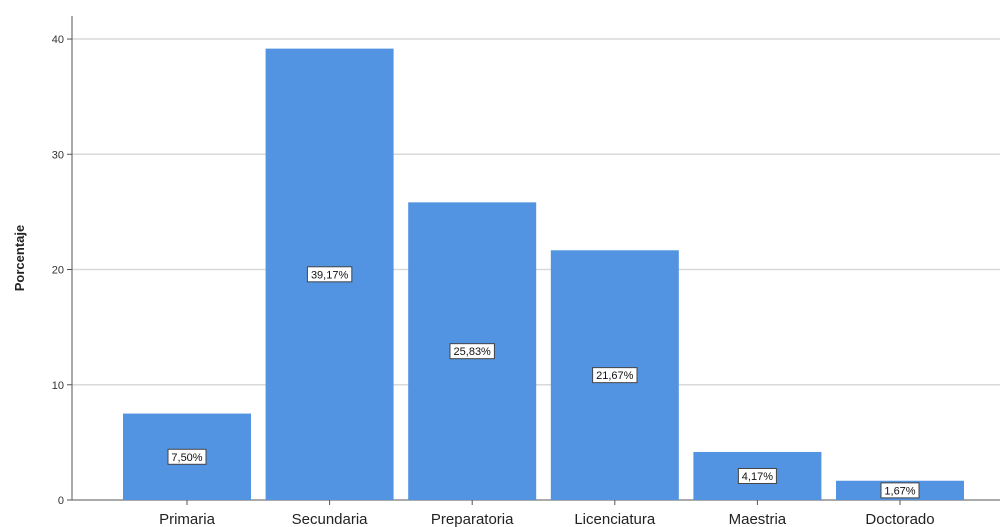 The height and width of the screenshot is (527, 1002). I want to click on data-label-preparatoria: 25,83%, so click(472, 351).